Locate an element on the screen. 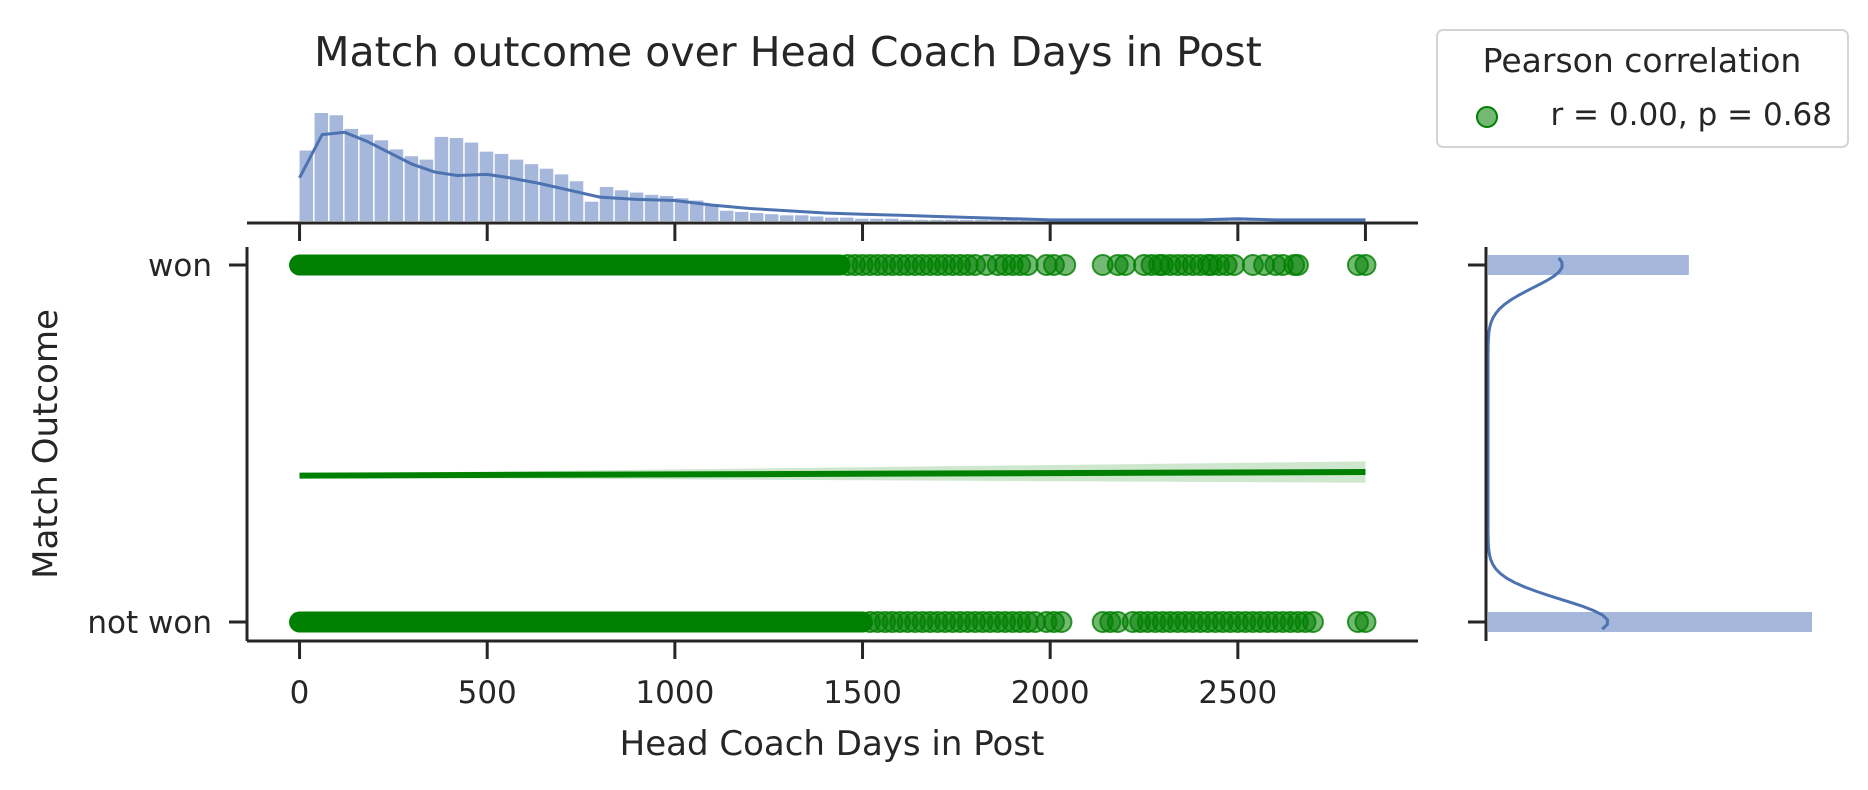 The height and width of the screenshot is (790, 1868). x-tick-label: 1500 is located at coordinates (862, 693).